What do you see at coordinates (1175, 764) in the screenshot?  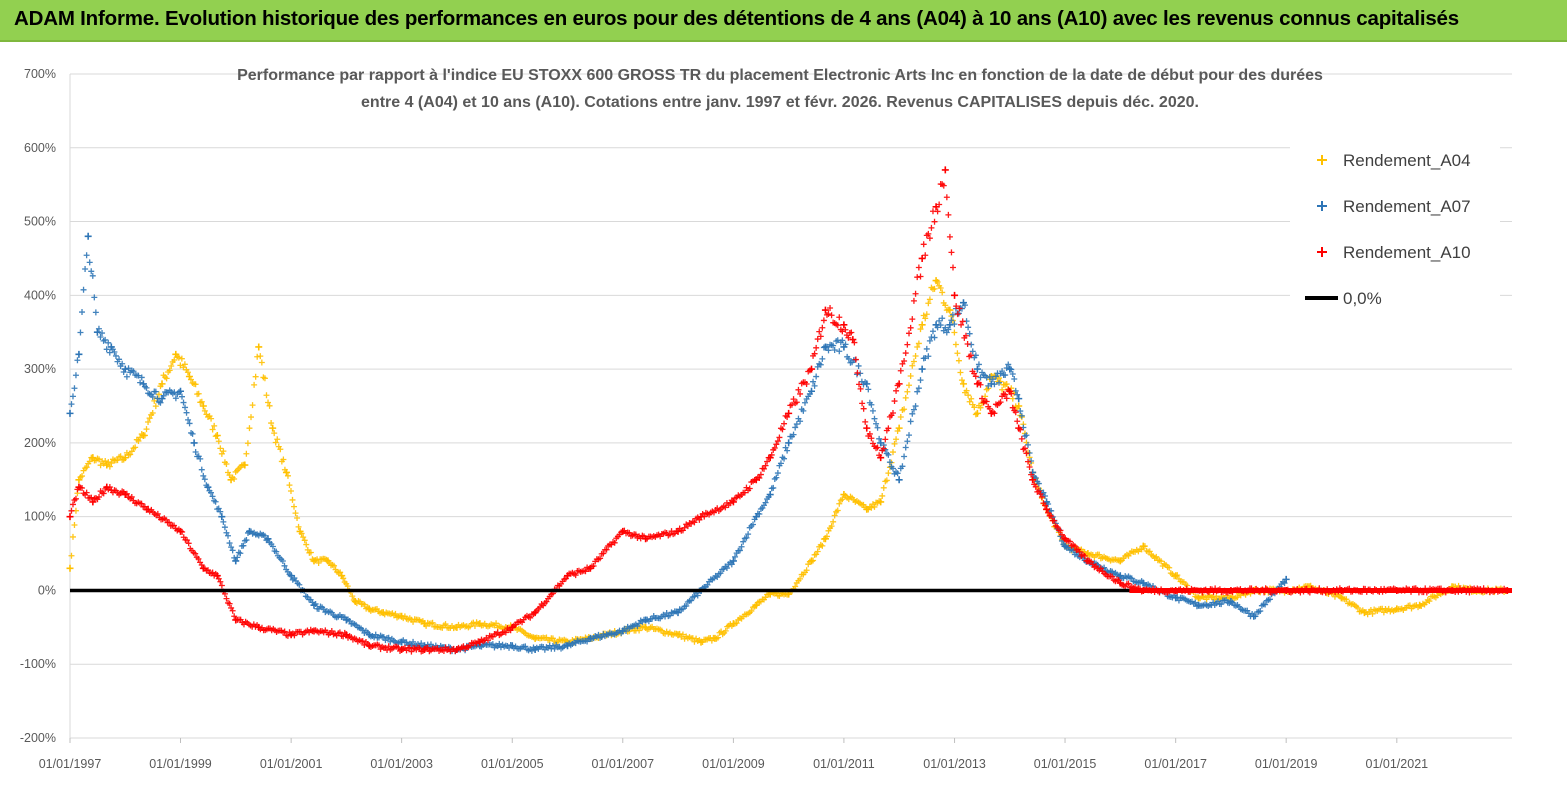 I see `x-tick-label: 01/01/2017` at bounding box center [1175, 764].